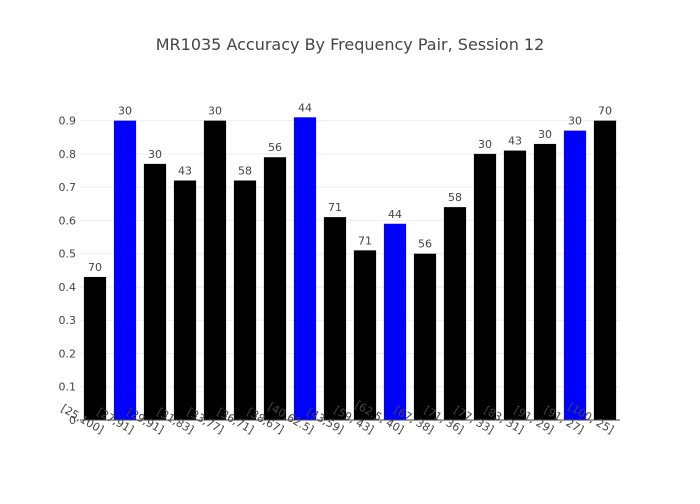  Describe the element at coordinates (68, 320) in the screenshot. I see `y-tick-label: 0.3` at that location.